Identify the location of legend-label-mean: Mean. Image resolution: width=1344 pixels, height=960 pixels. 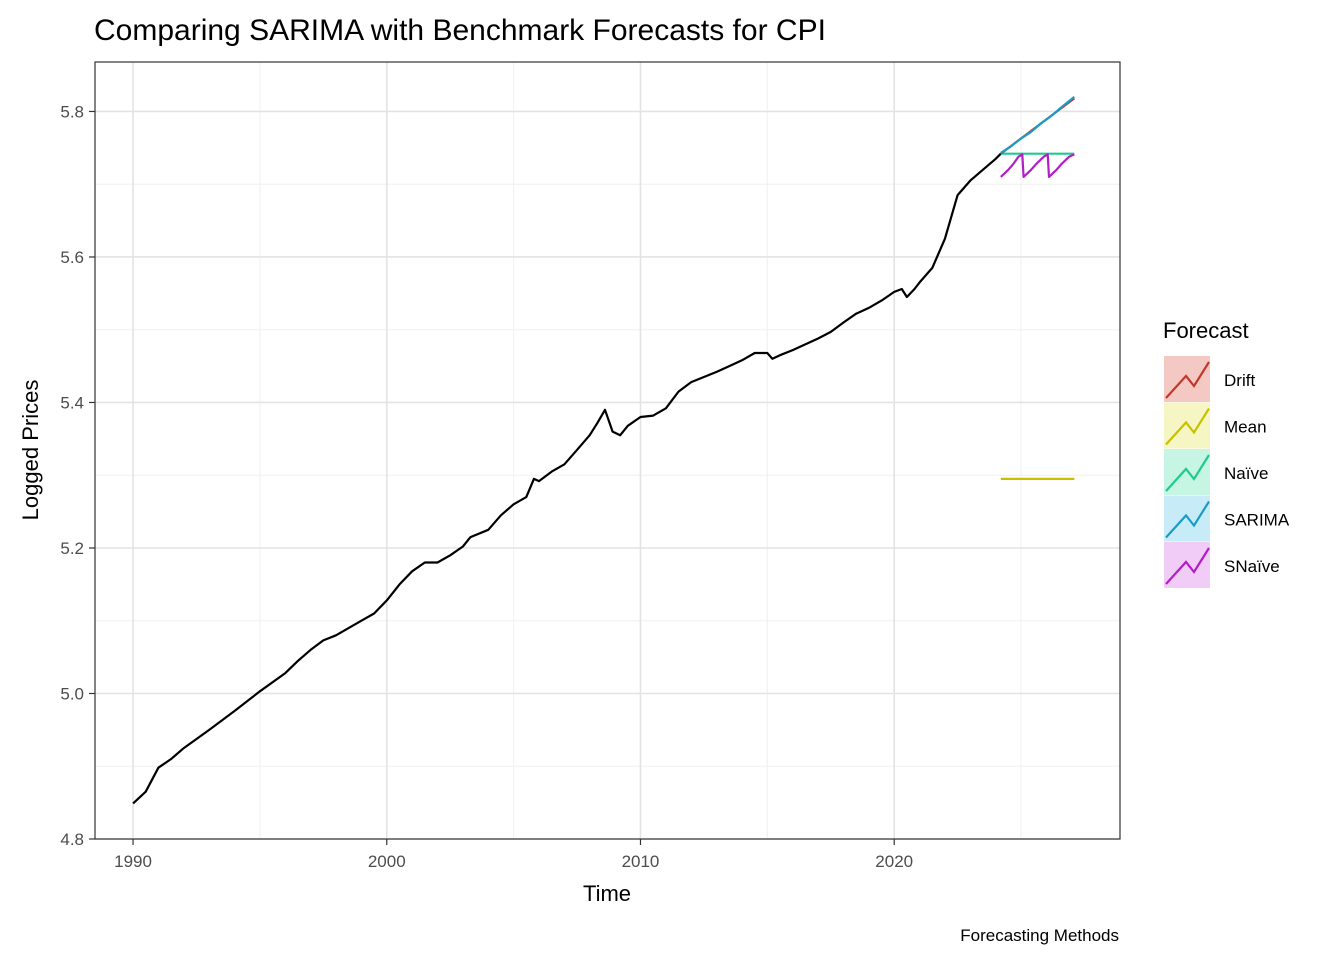
(1245, 427).